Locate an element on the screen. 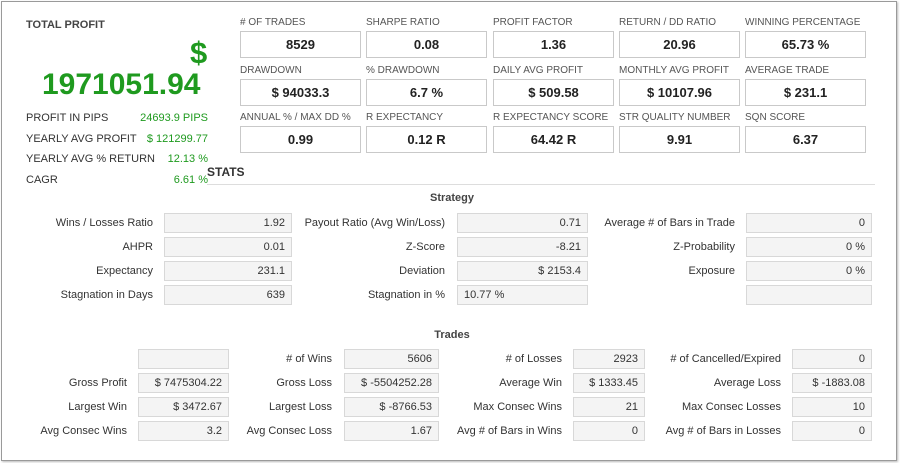  metric-label: ANNUAL % / MAX DD % is located at coordinates (295, 117).